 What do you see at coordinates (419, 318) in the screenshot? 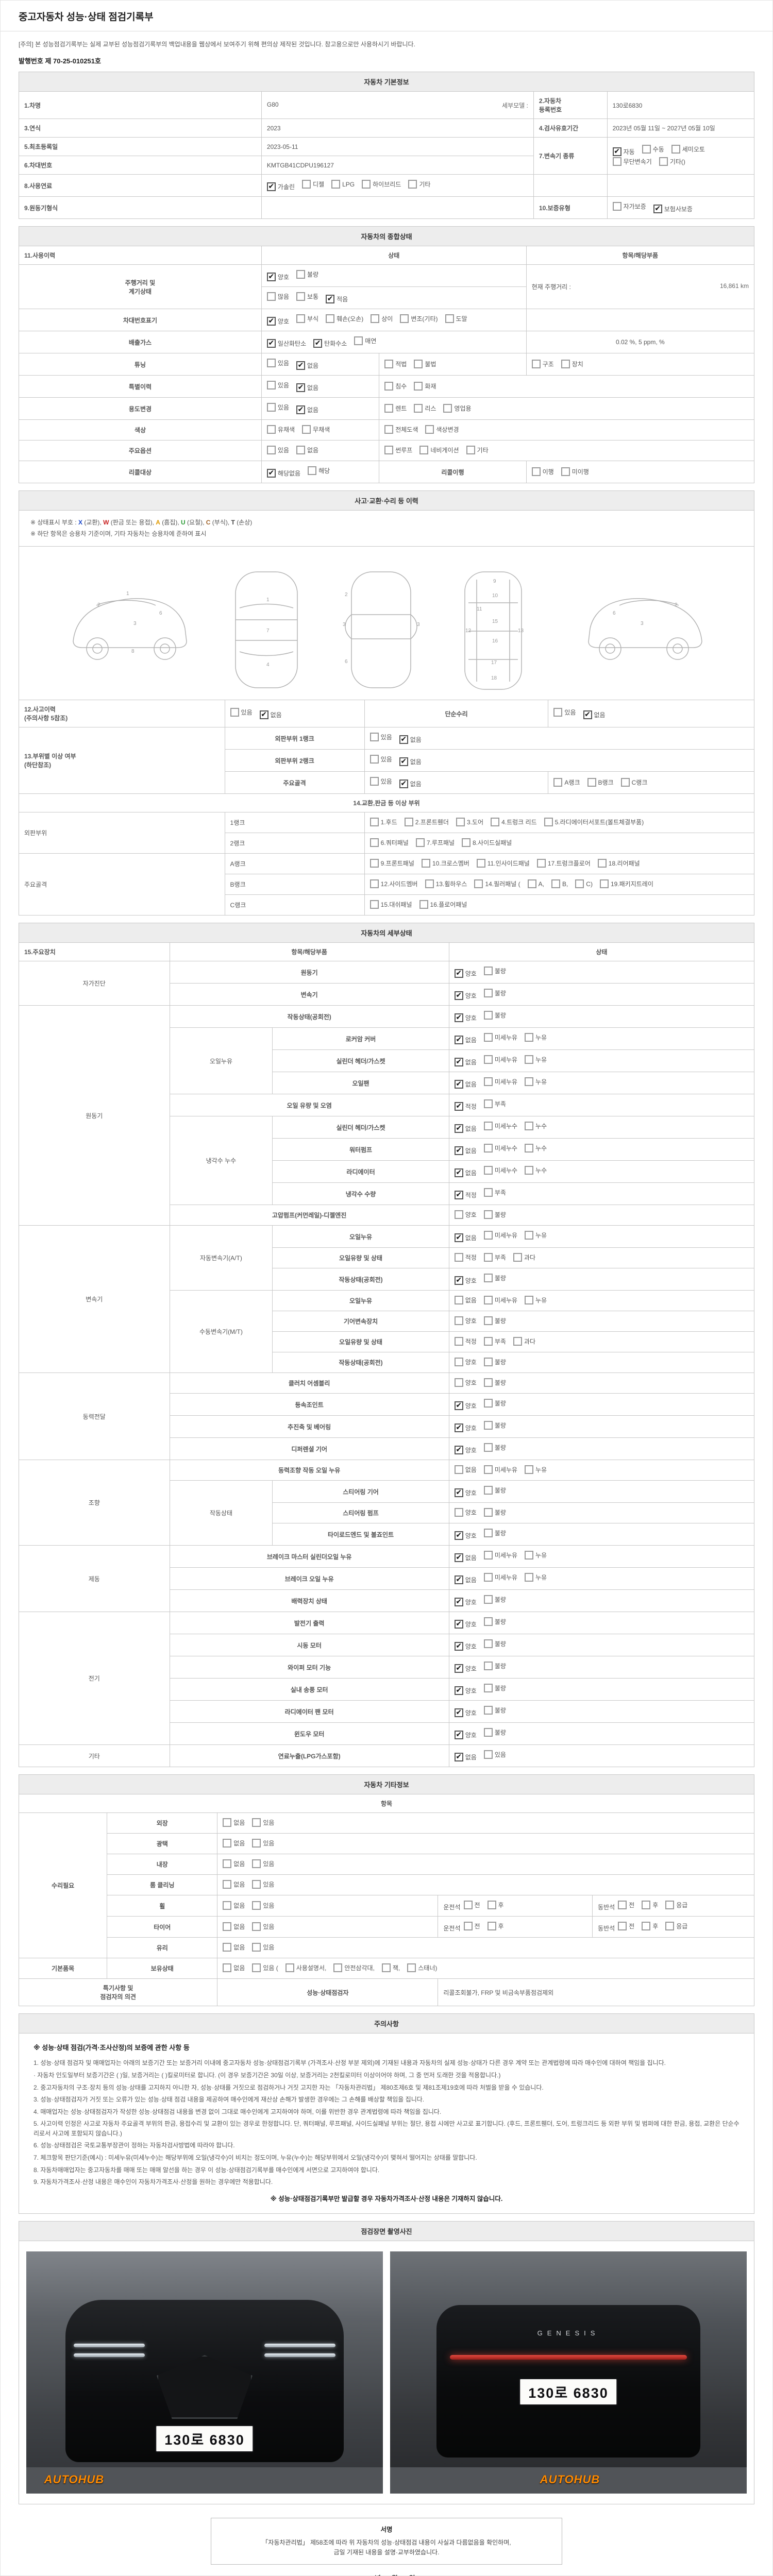
I see `checkbox-option: 변조(기타)` at bounding box center [419, 318].